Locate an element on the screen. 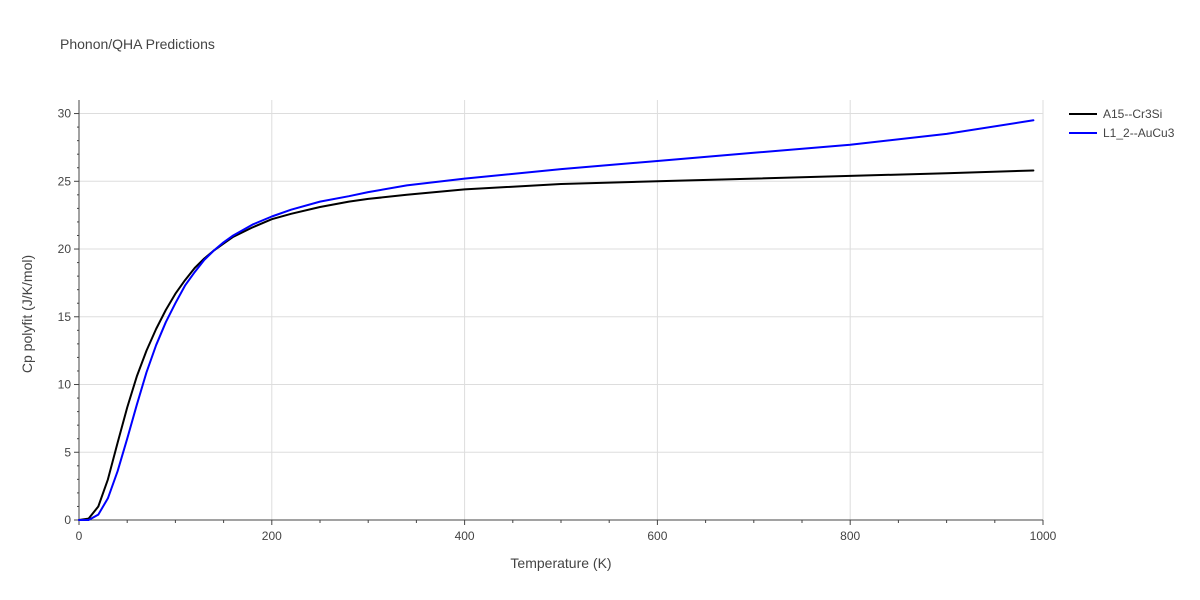  legend-label-1: L1_2--AuCu3 is located at coordinates (1139, 133).